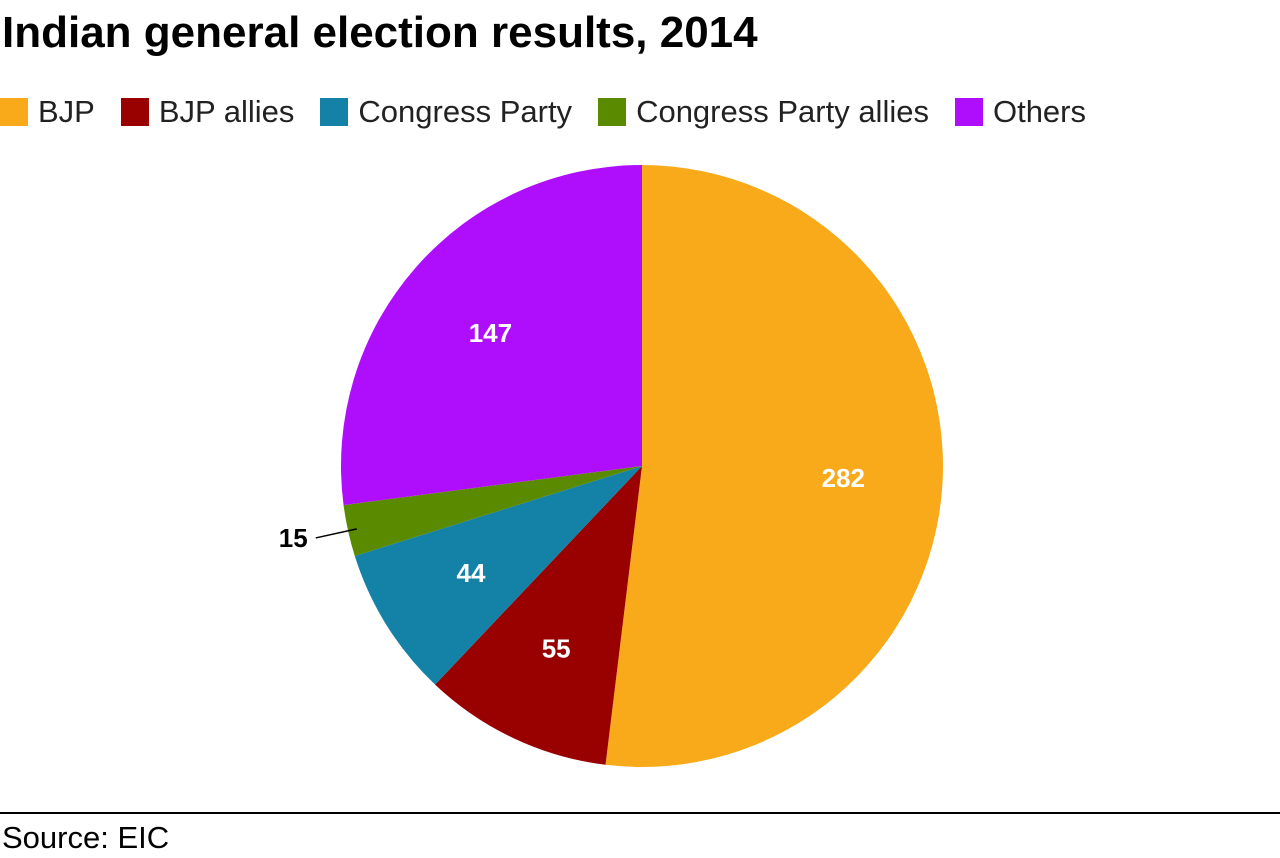  Describe the element at coordinates (782, 111) in the screenshot. I see `legend-label-congress-party-allies: Congress Party allies` at that location.